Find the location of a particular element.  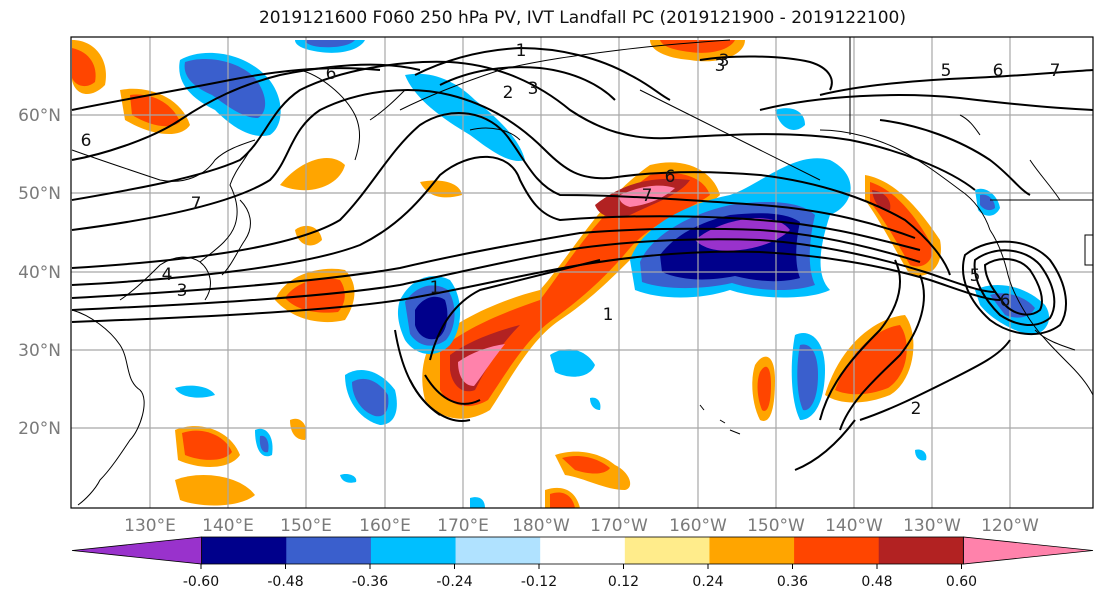

lon-label: 150°W is located at coordinates (776, 526).